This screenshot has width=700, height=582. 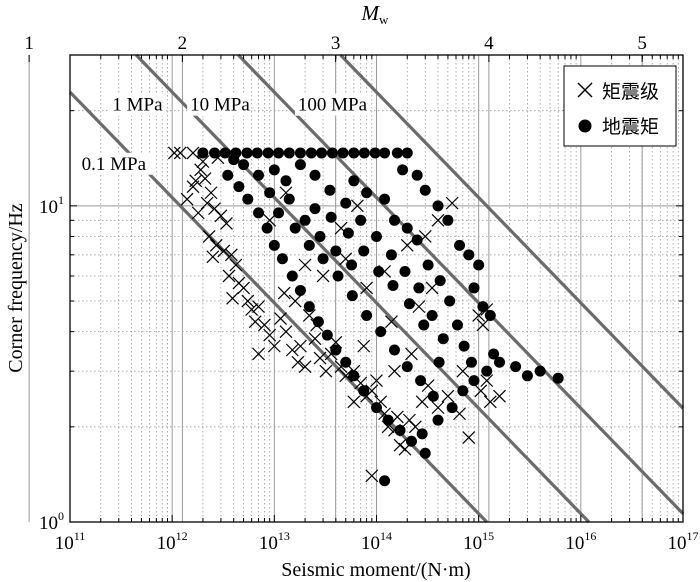 I want to click on top-axis-label-sub: w, so click(x=384, y=19).